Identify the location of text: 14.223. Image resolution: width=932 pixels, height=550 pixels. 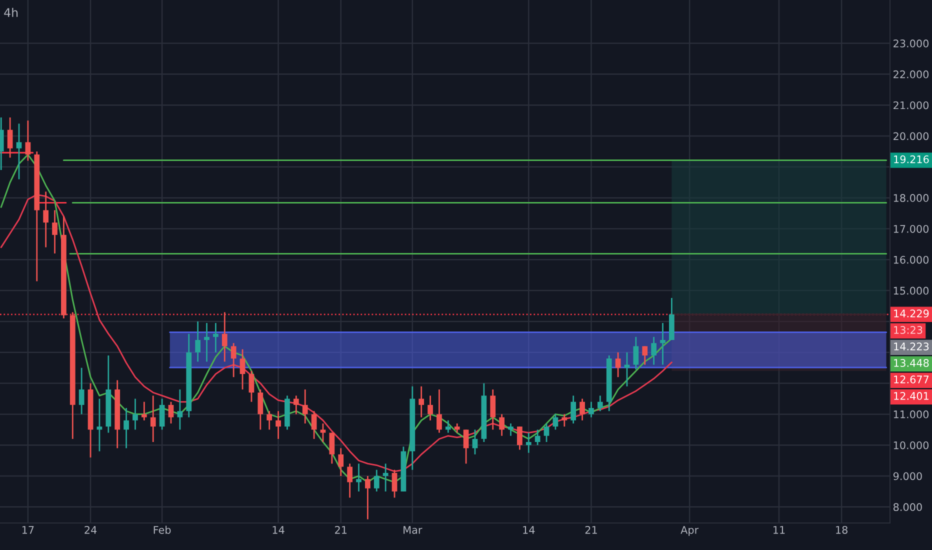
(911, 346).